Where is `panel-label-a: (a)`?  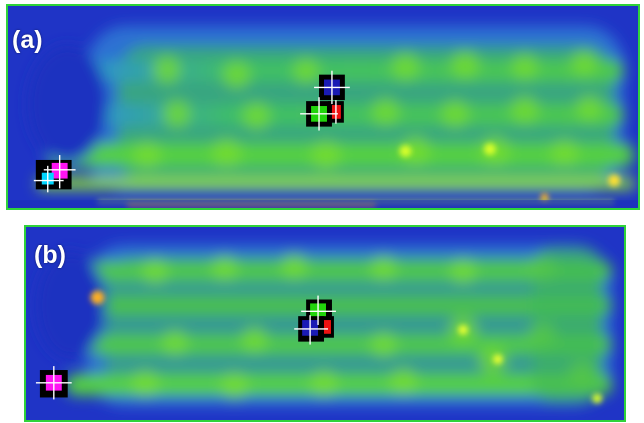
panel-label-a: (a) is located at coordinates (27, 40).